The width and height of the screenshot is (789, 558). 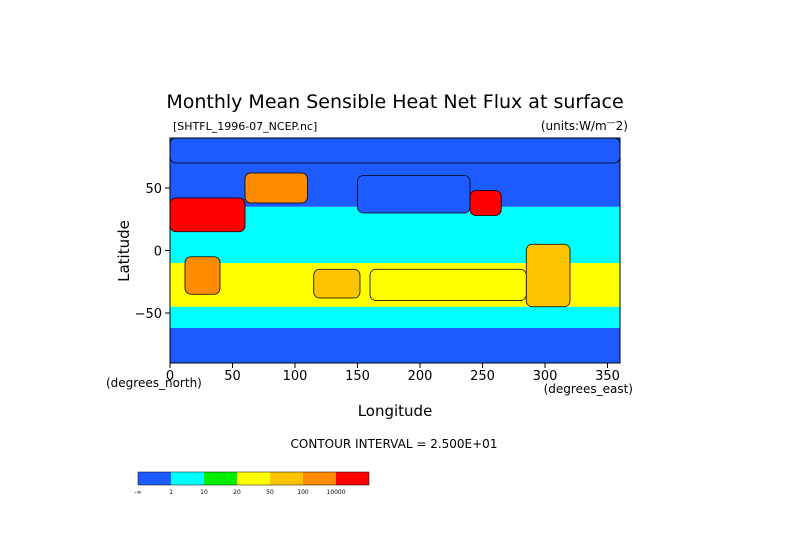 I want to click on x-tick-label: 350, so click(x=607, y=376).